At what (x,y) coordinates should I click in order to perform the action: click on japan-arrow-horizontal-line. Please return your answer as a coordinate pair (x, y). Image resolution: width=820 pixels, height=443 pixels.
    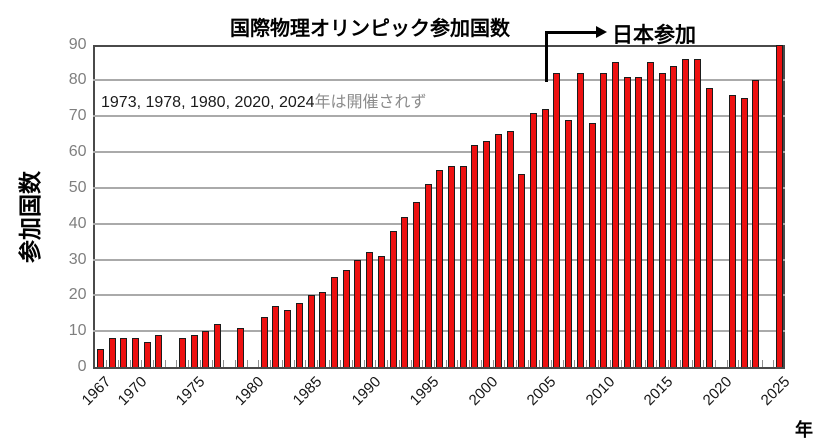
    Looking at the image, I should click on (571, 32).